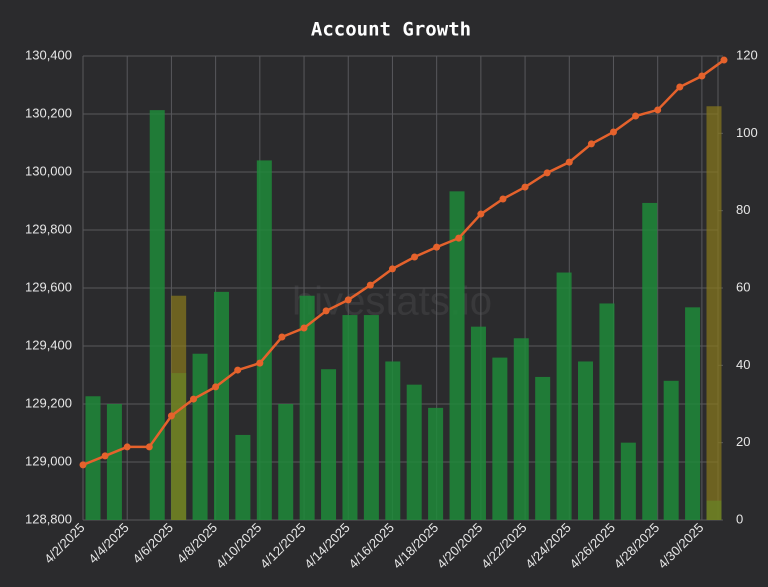 The width and height of the screenshot is (768, 587). Describe the element at coordinates (747, 54) in the screenshot. I see `y2-tick-label: 120` at that location.